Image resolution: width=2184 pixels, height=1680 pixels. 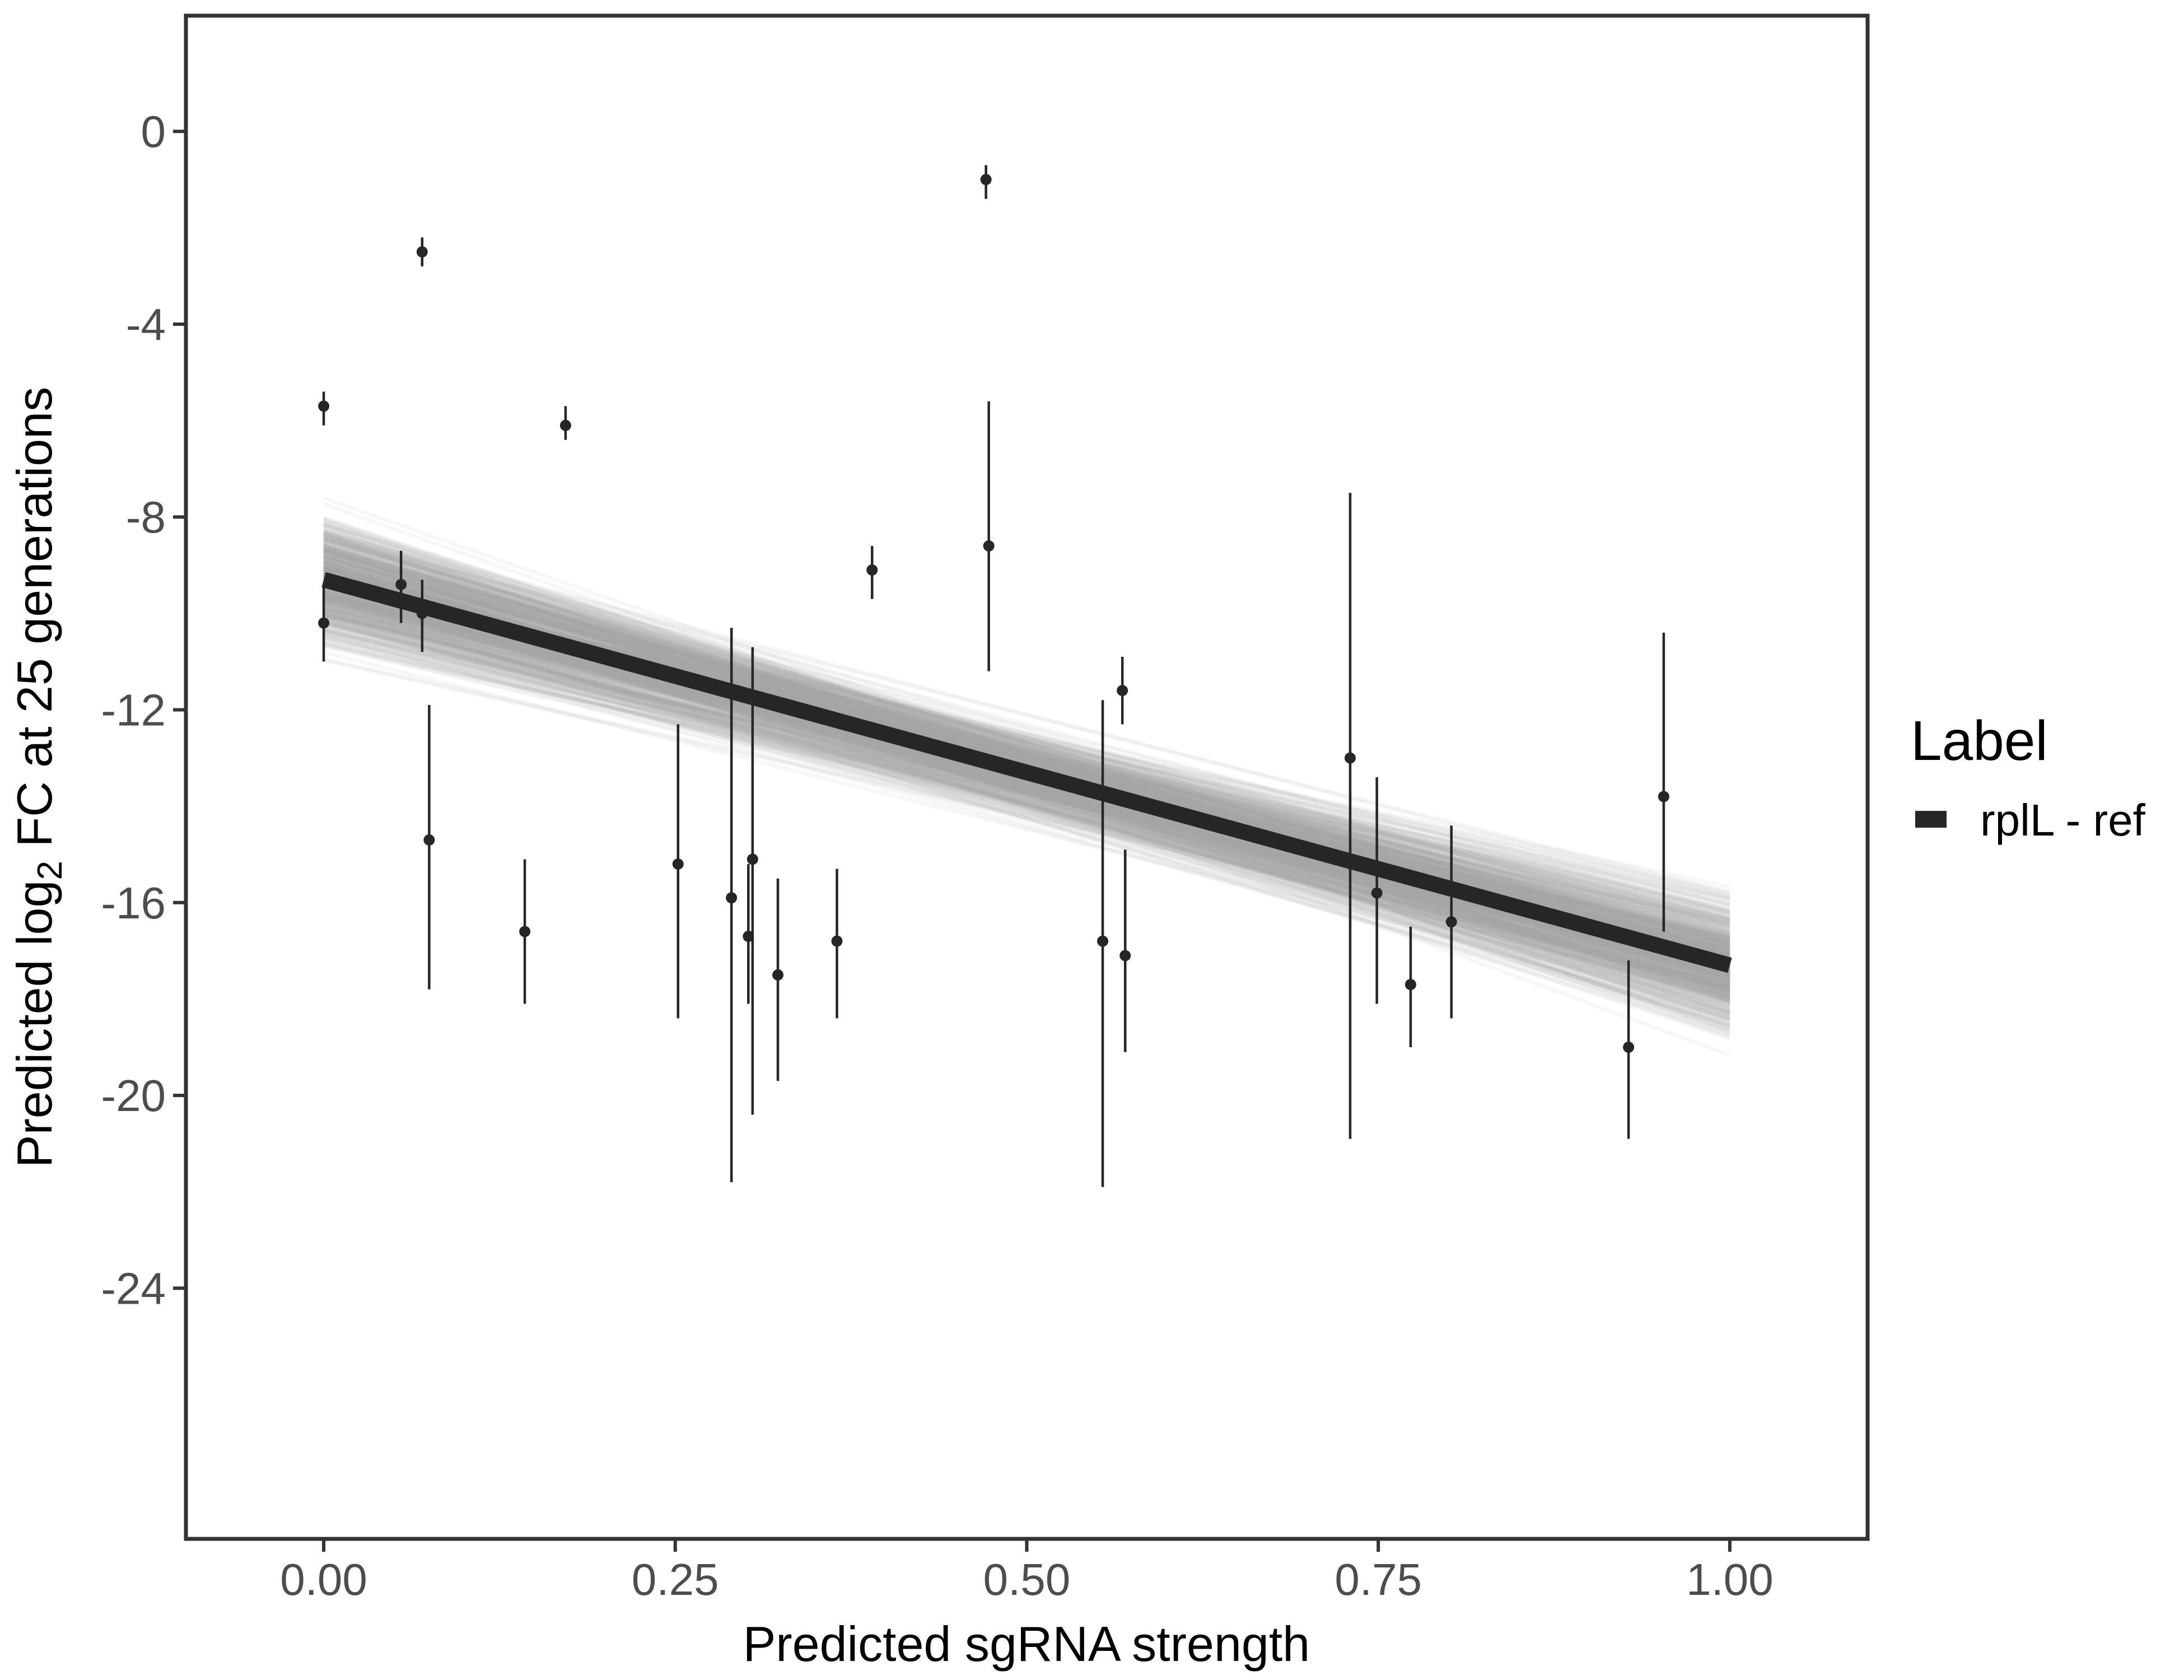 I want to click on y-tick-label: 0, so click(x=154, y=132).